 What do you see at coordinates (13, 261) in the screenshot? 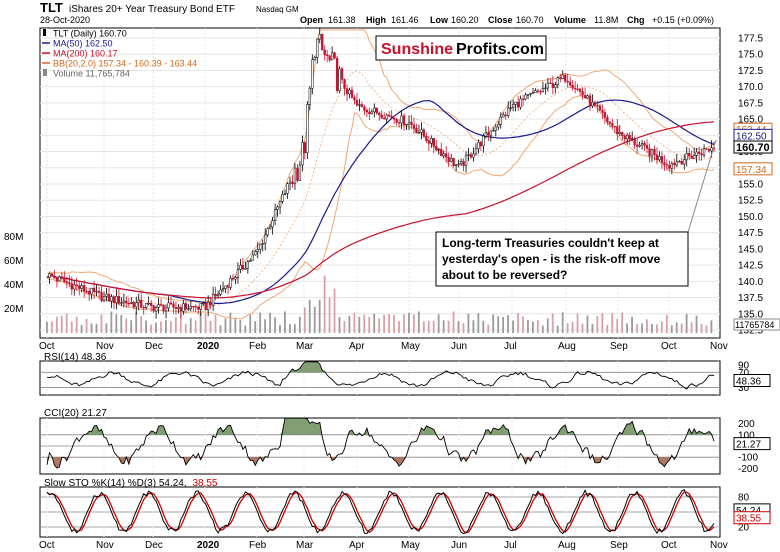
I see `volume-tick-label: 60M` at bounding box center [13, 261].